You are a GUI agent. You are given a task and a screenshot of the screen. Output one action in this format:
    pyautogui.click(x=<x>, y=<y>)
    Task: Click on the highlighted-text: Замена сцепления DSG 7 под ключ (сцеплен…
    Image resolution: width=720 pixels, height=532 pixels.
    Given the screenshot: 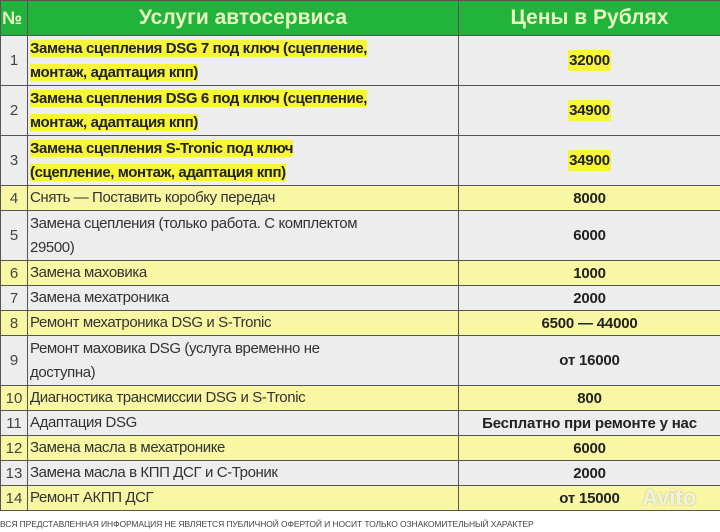 What is the action you would take?
    pyautogui.click(x=199, y=60)
    